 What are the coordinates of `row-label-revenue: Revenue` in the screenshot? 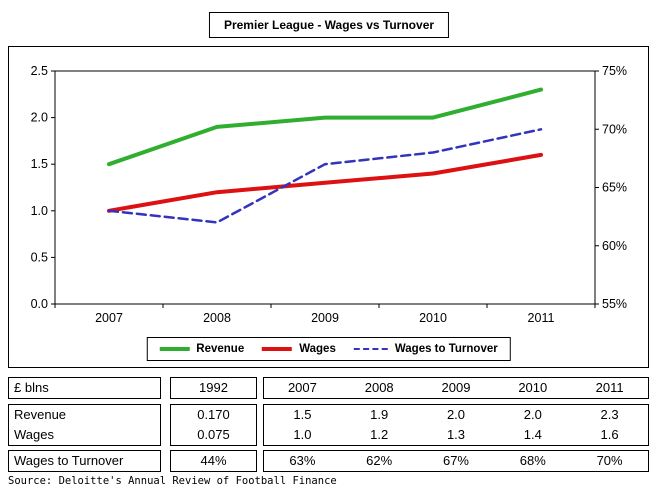 It's located at (40, 414).